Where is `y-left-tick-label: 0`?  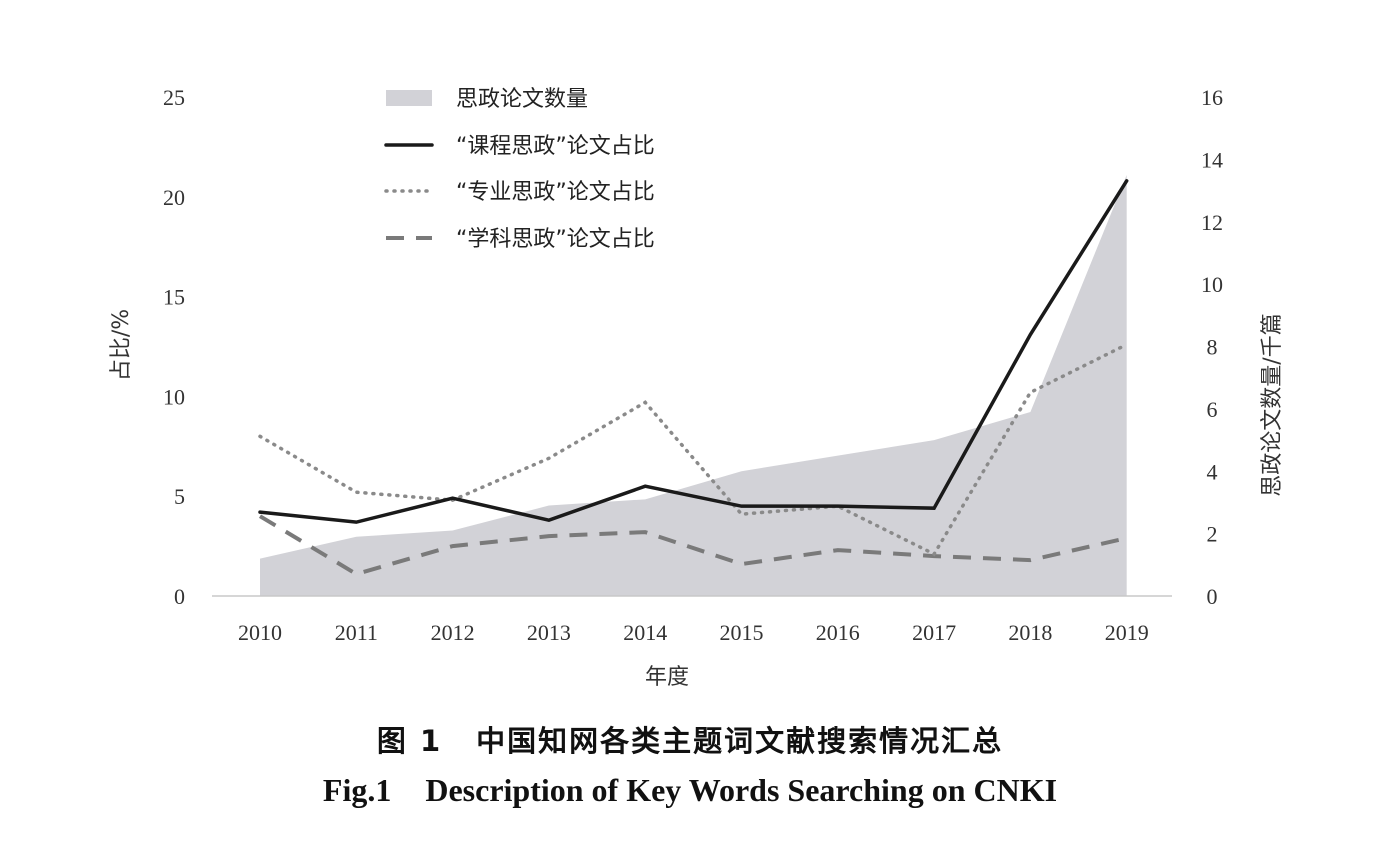 y-left-tick-label: 0 is located at coordinates (179, 596).